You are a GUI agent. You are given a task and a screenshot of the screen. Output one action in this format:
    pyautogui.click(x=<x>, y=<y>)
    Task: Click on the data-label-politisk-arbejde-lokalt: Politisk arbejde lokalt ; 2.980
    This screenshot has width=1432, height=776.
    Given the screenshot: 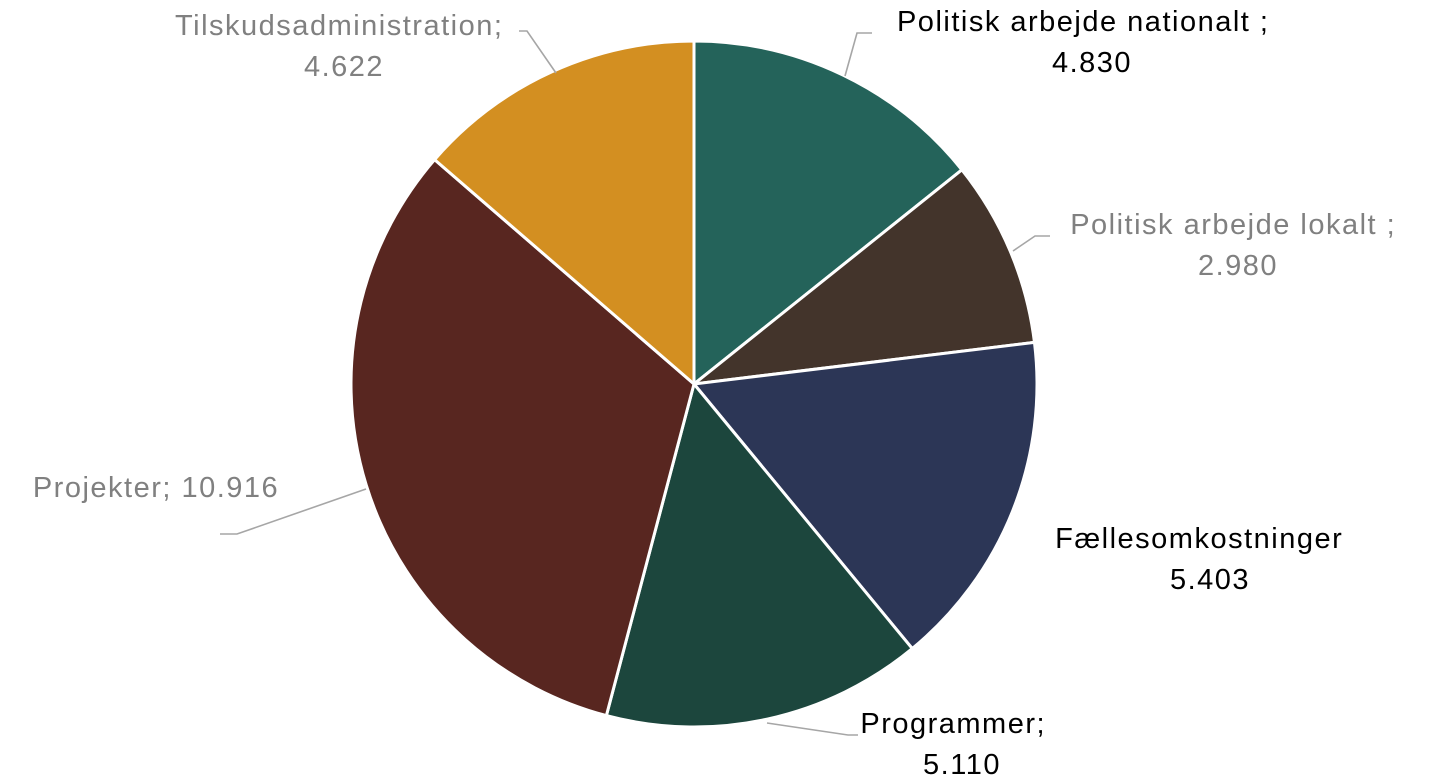 What is the action you would take?
    pyautogui.click(x=1238, y=245)
    